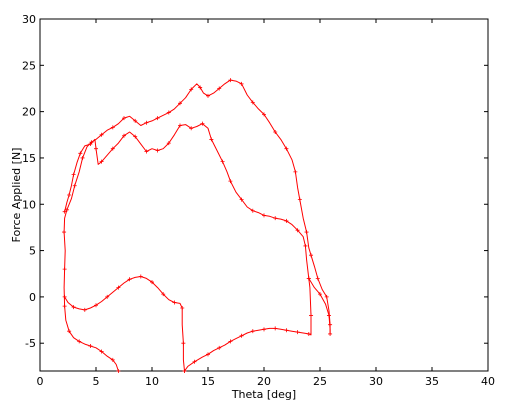 This screenshot has height=406, width=505. Describe the element at coordinates (320, 381) in the screenshot. I see `x-tick-label: 25` at that location.